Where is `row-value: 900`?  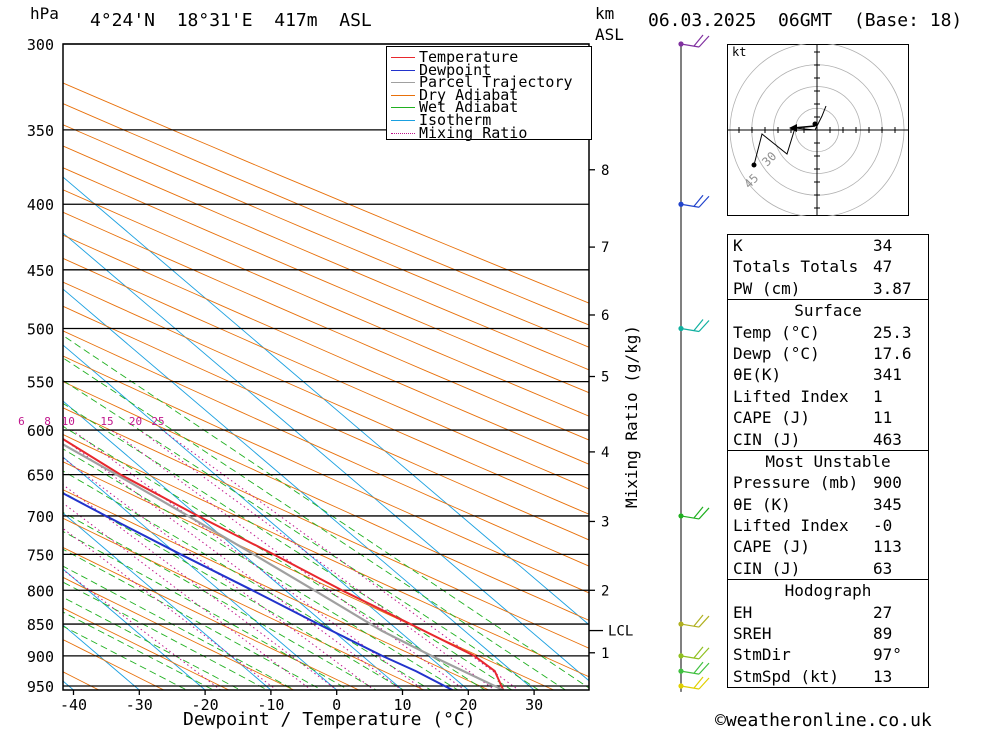 row-value: 900 is located at coordinates (887, 483).